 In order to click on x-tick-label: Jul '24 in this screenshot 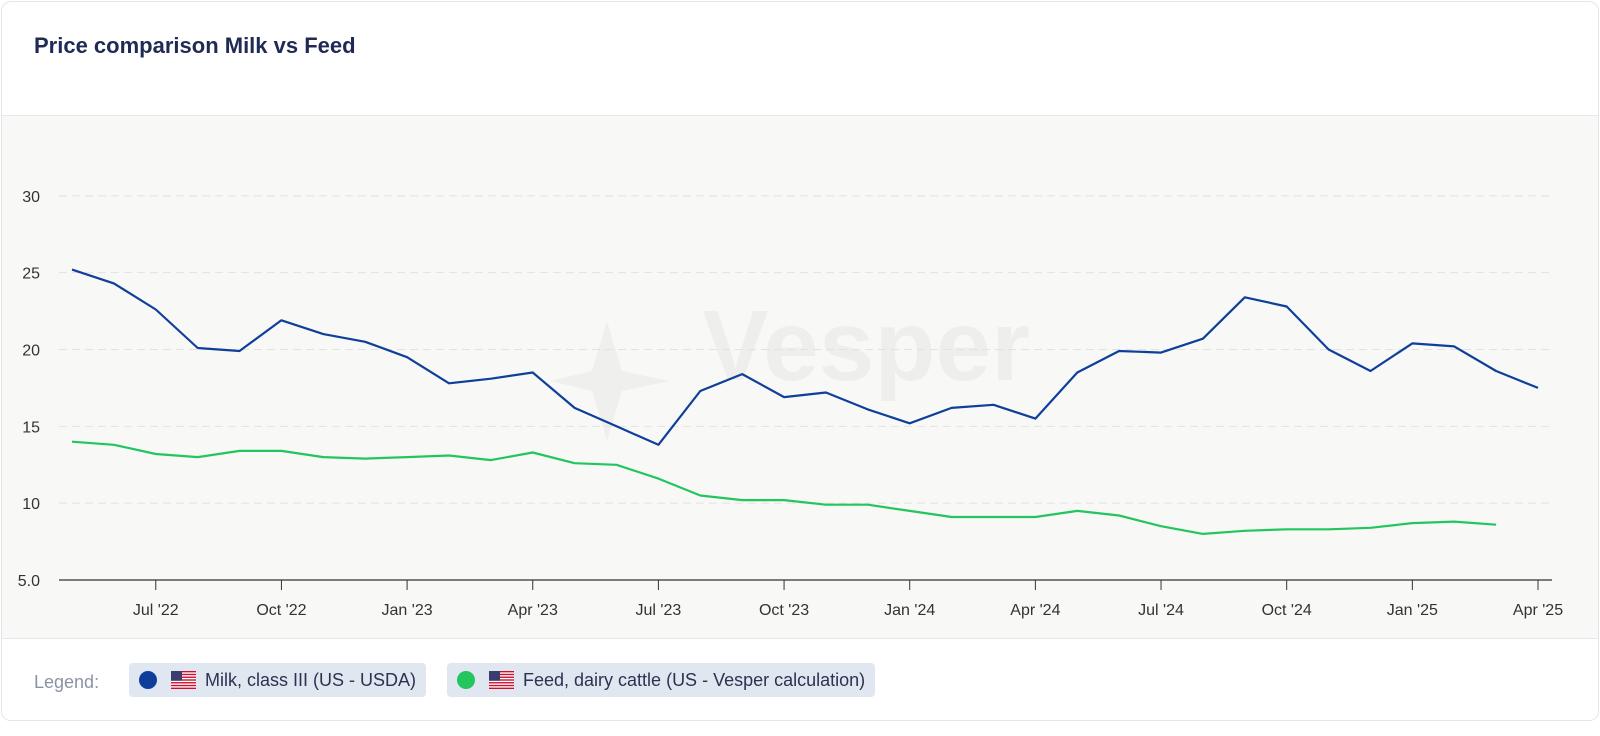, I will do `click(1161, 610)`.